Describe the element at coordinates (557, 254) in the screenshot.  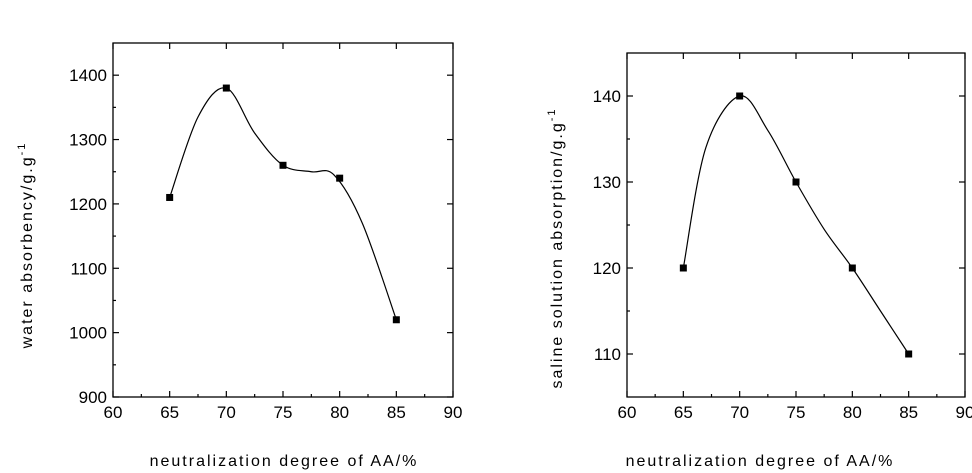
I see `y-axis-title-main: saline solution absorption/g.g` at that location.